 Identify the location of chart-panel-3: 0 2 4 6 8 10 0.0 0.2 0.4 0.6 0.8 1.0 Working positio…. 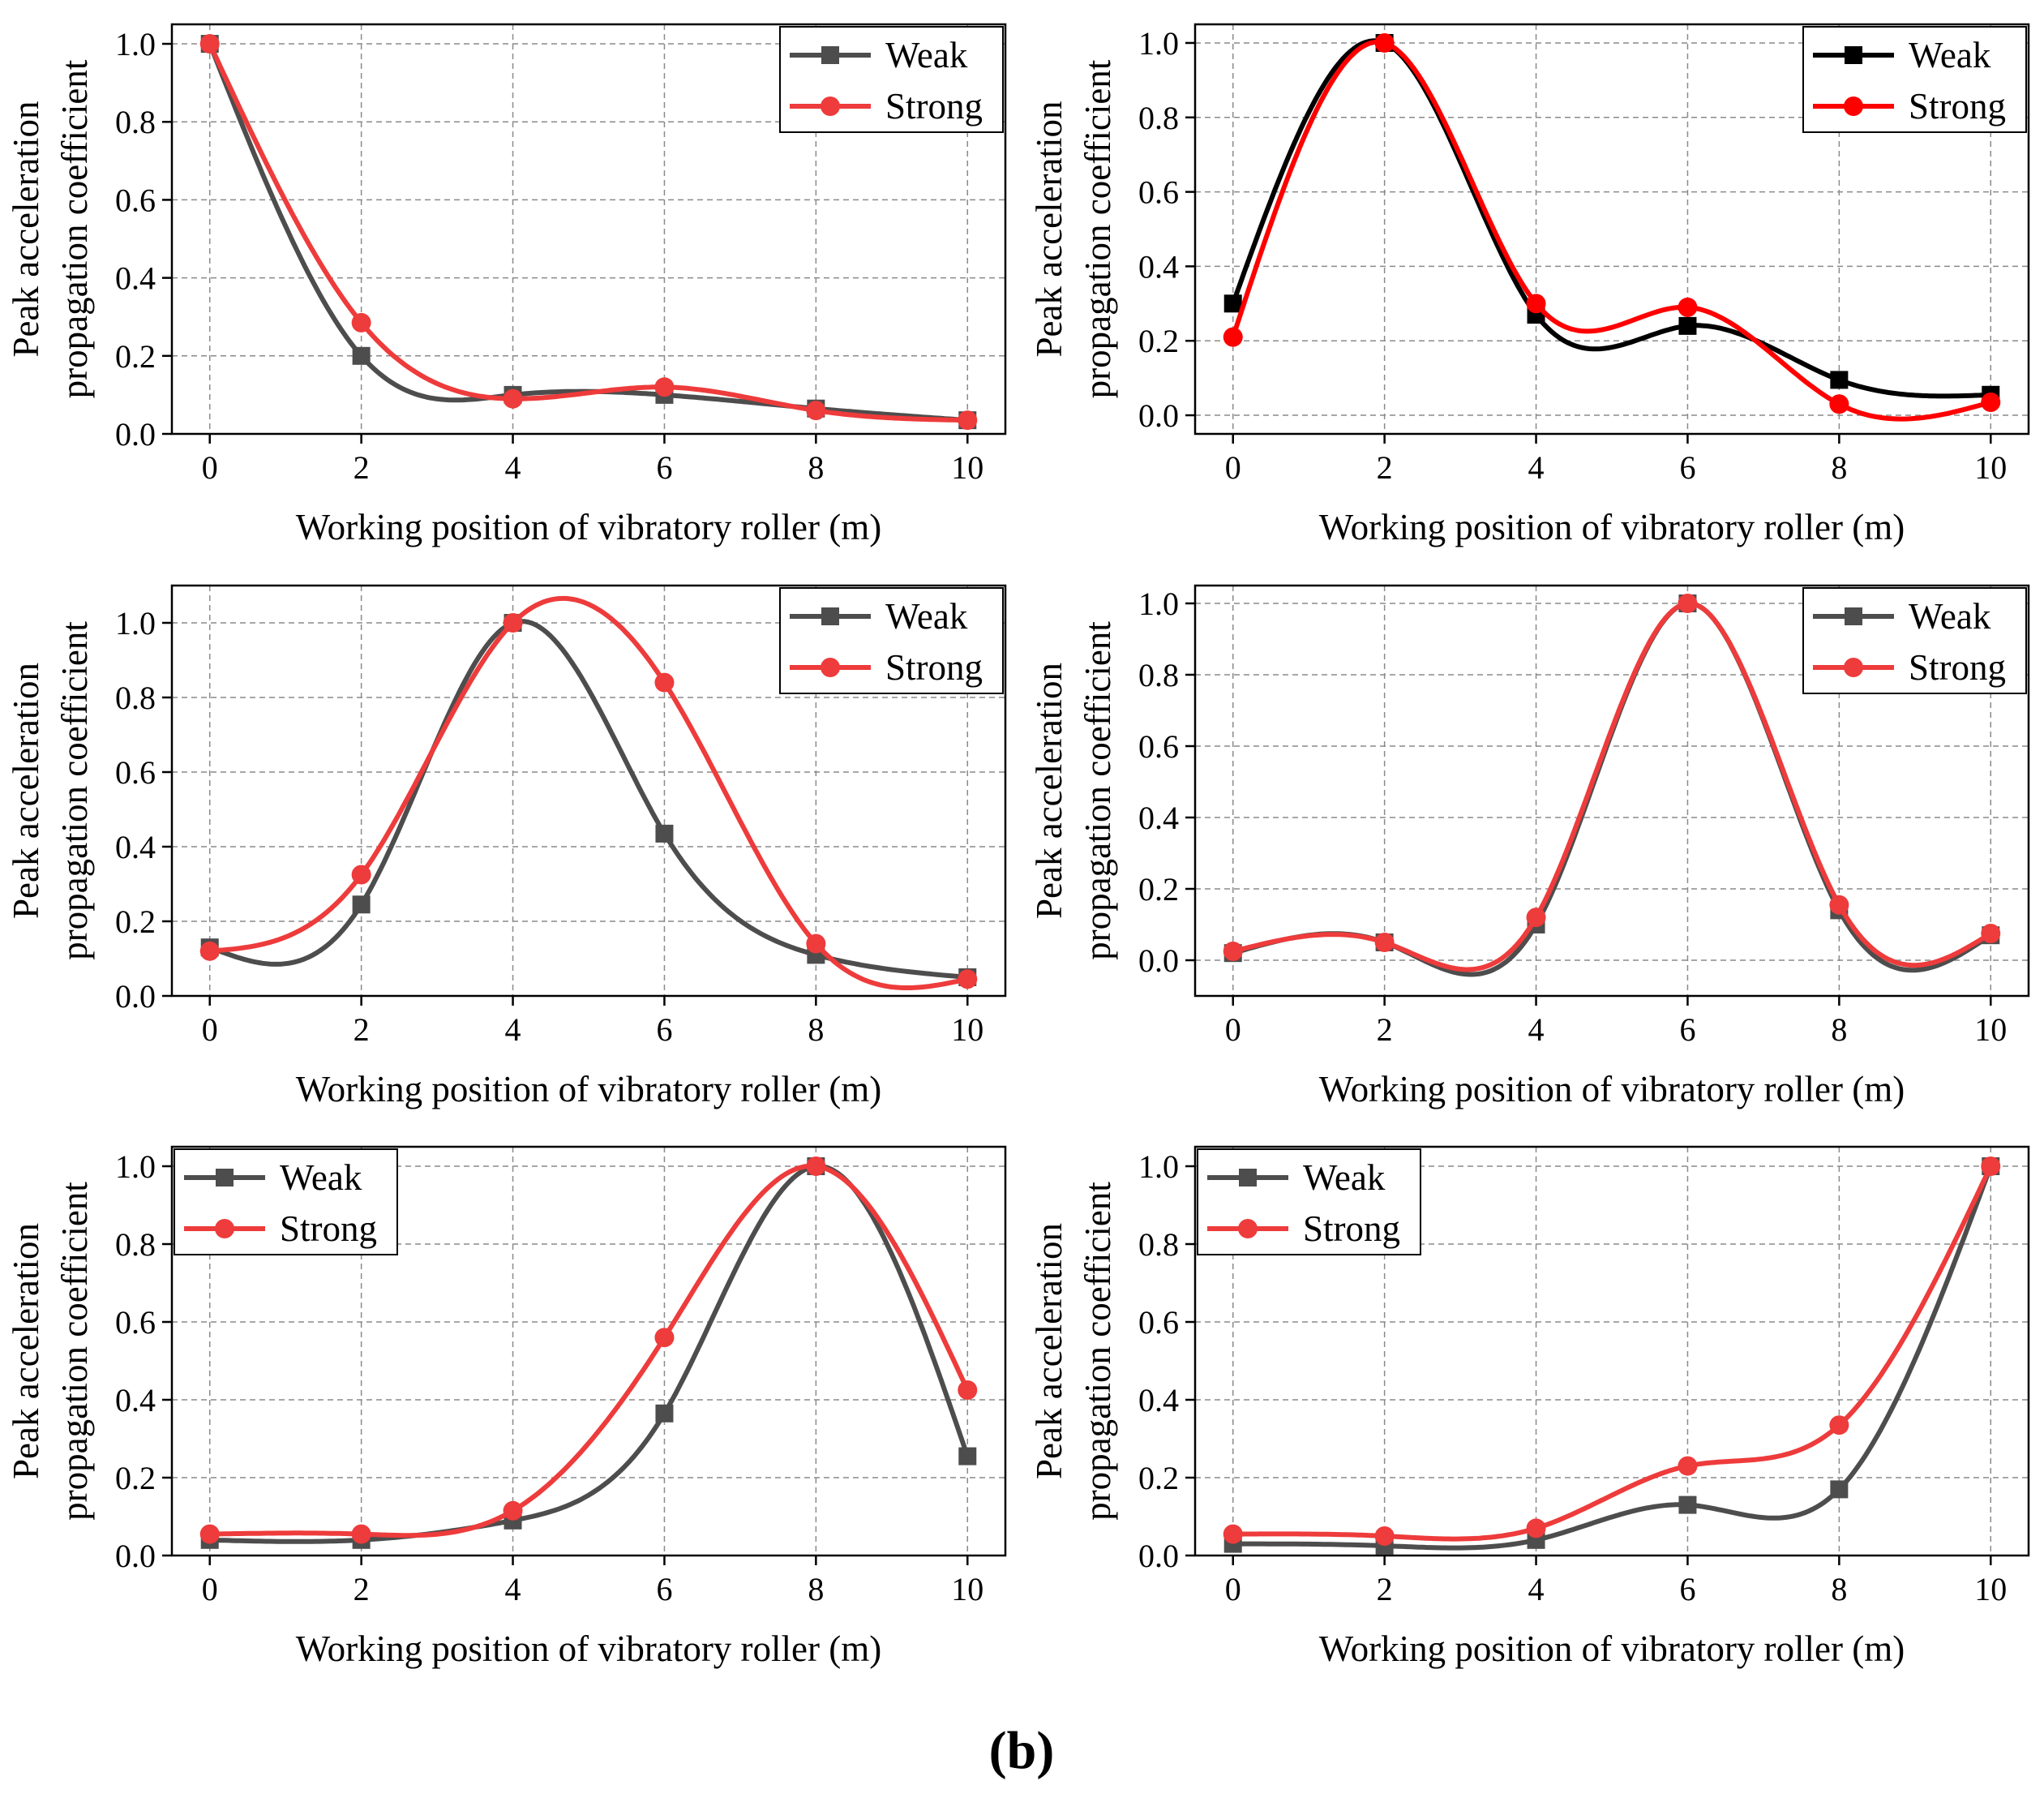
(507, 846).